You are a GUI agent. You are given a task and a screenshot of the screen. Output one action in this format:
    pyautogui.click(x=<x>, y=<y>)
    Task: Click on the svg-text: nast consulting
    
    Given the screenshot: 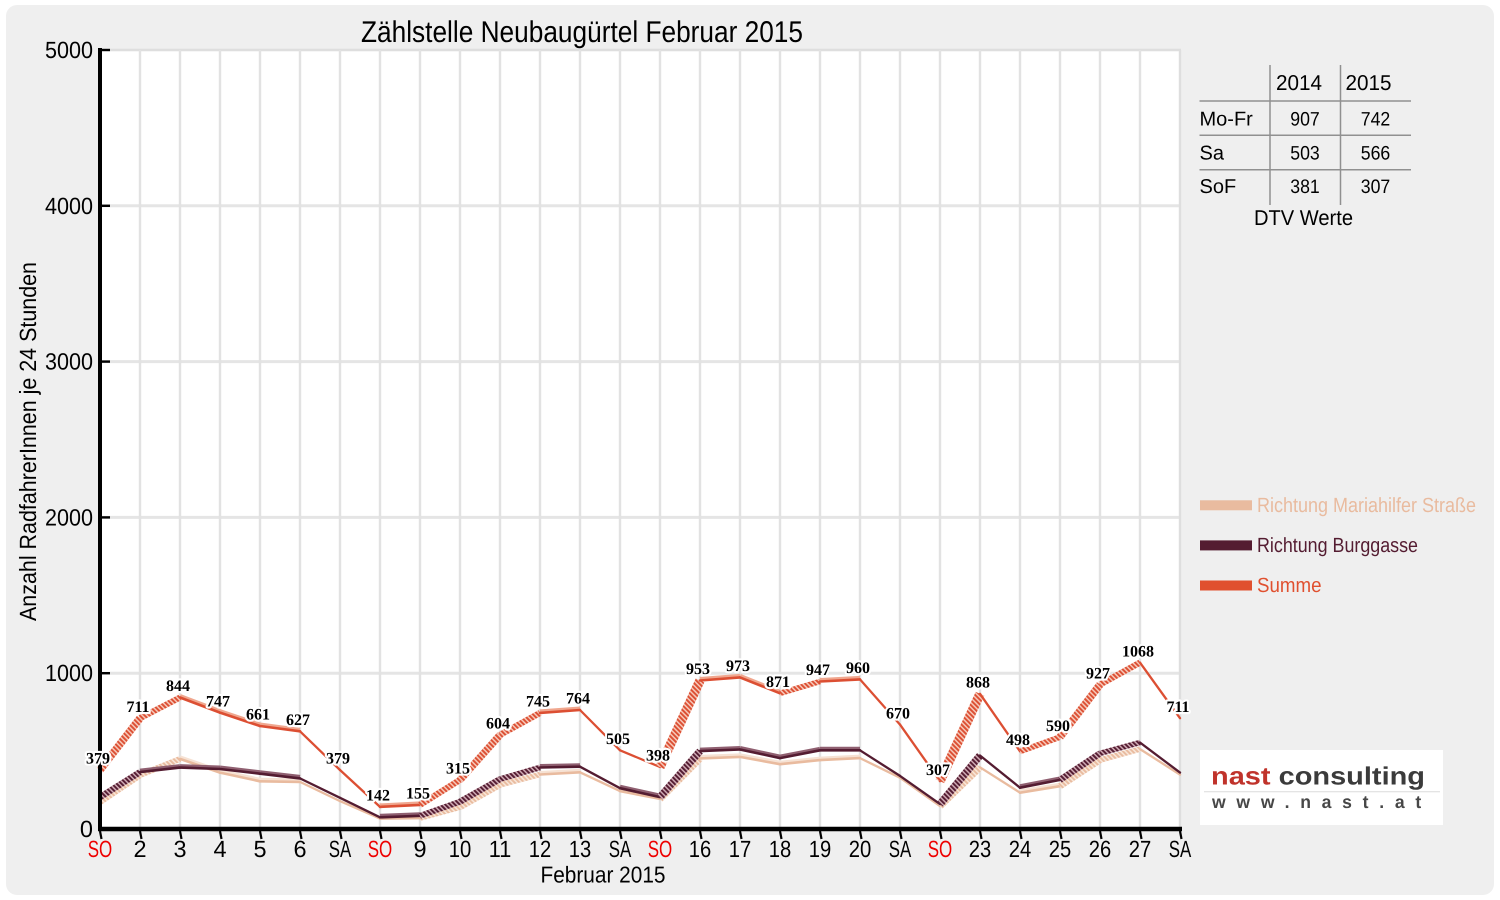 What is the action you would take?
    pyautogui.click(x=1318, y=777)
    